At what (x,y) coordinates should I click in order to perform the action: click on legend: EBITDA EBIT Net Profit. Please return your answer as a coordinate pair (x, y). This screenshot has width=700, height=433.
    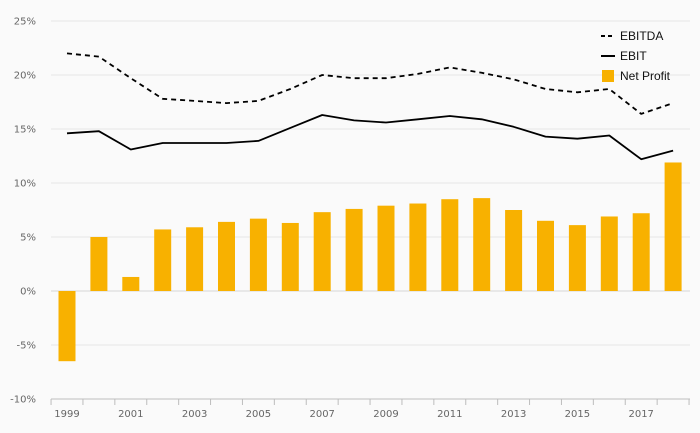
    Looking at the image, I should click on (636, 56).